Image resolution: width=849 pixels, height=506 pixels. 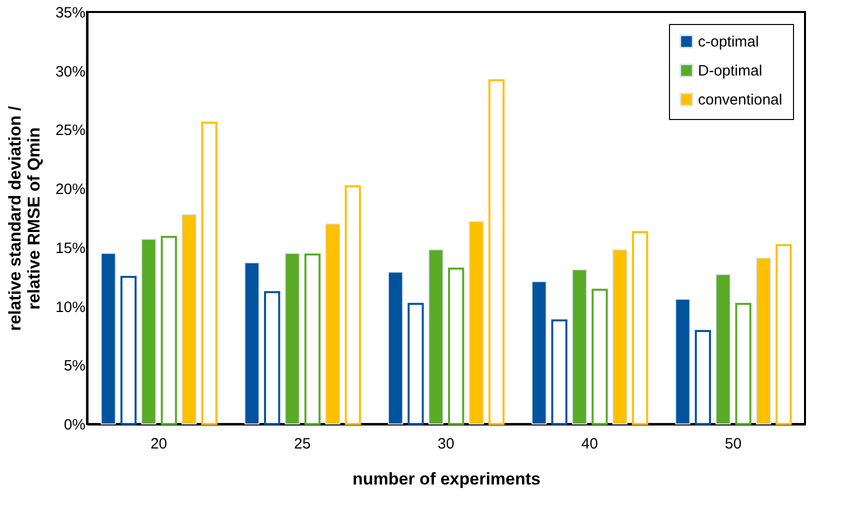 What do you see at coordinates (728, 42) in the screenshot?
I see `legend-label: c-optimal` at bounding box center [728, 42].